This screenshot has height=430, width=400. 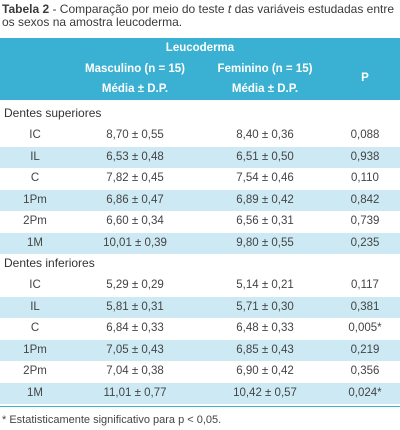 What do you see at coordinates (53, 113) in the screenshot?
I see `group-title: Dentes superiores` at bounding box center [53, 113].